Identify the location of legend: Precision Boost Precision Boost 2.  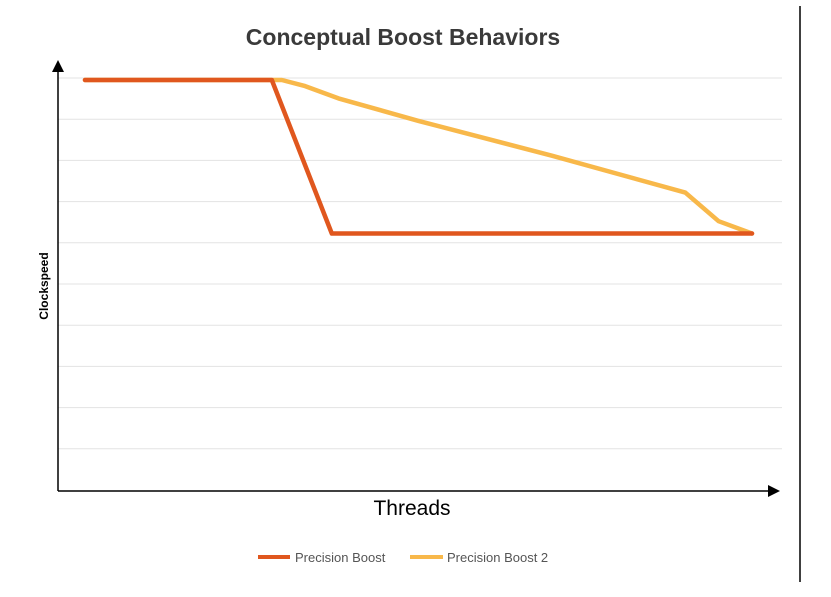
(403, 557).